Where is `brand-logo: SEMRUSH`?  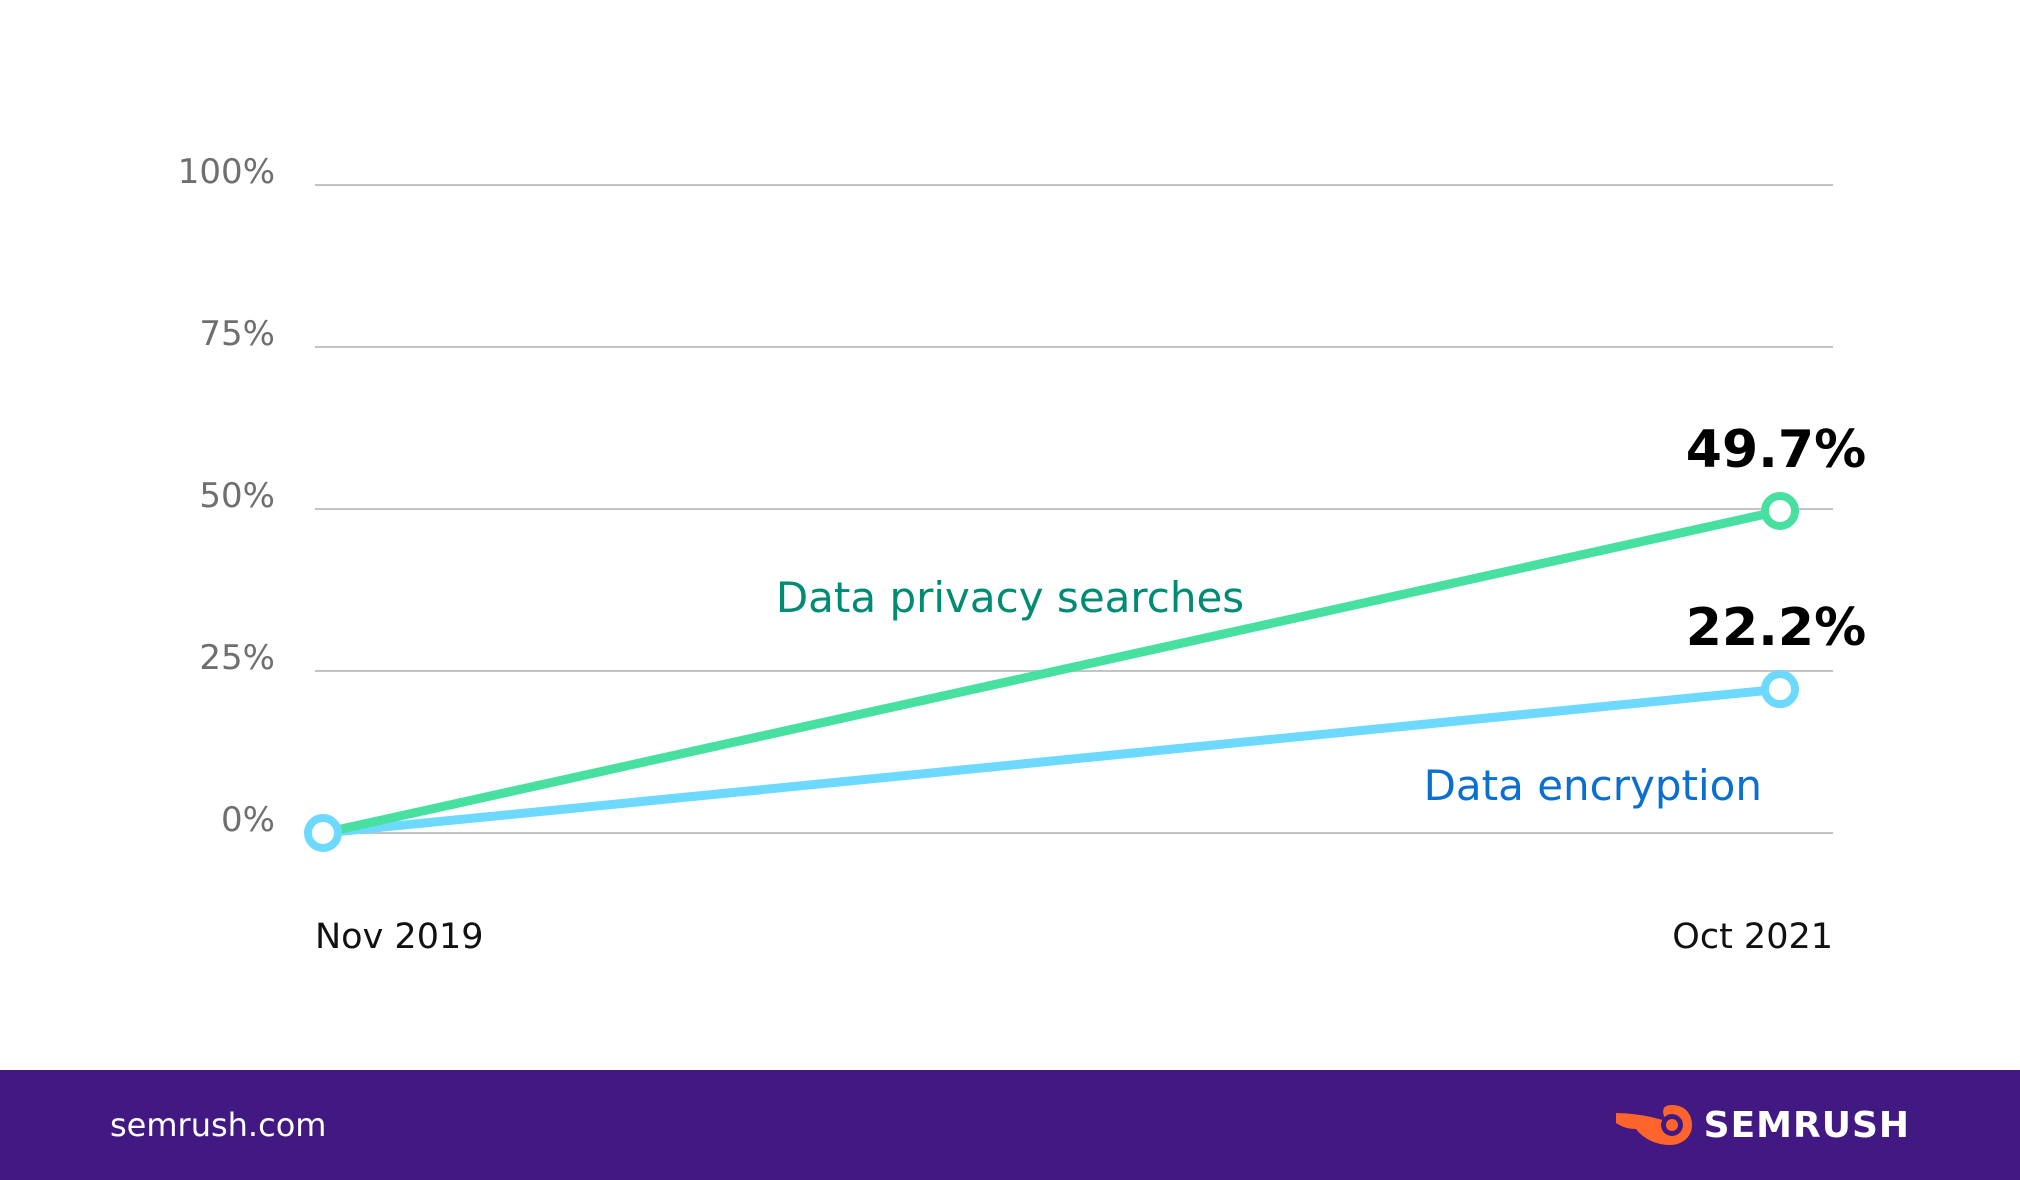
brand-logo: SEMRUSH is located at coordinates (1762, 1125).